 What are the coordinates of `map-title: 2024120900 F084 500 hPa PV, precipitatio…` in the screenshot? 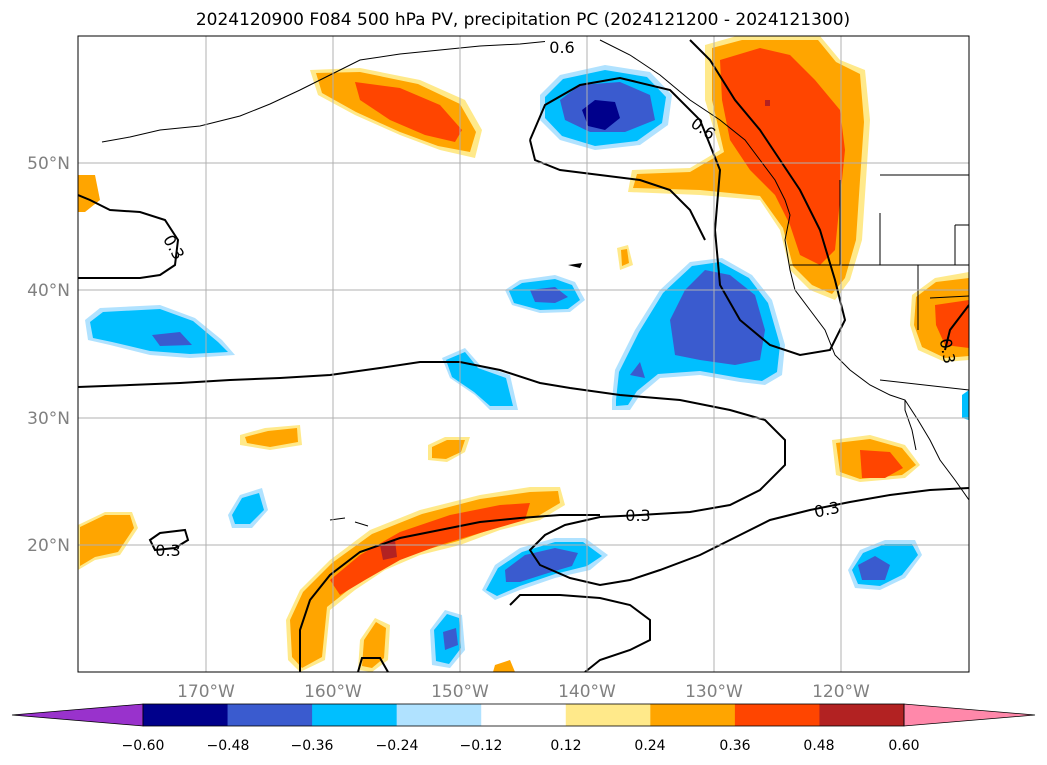 It's located at (523, 20).